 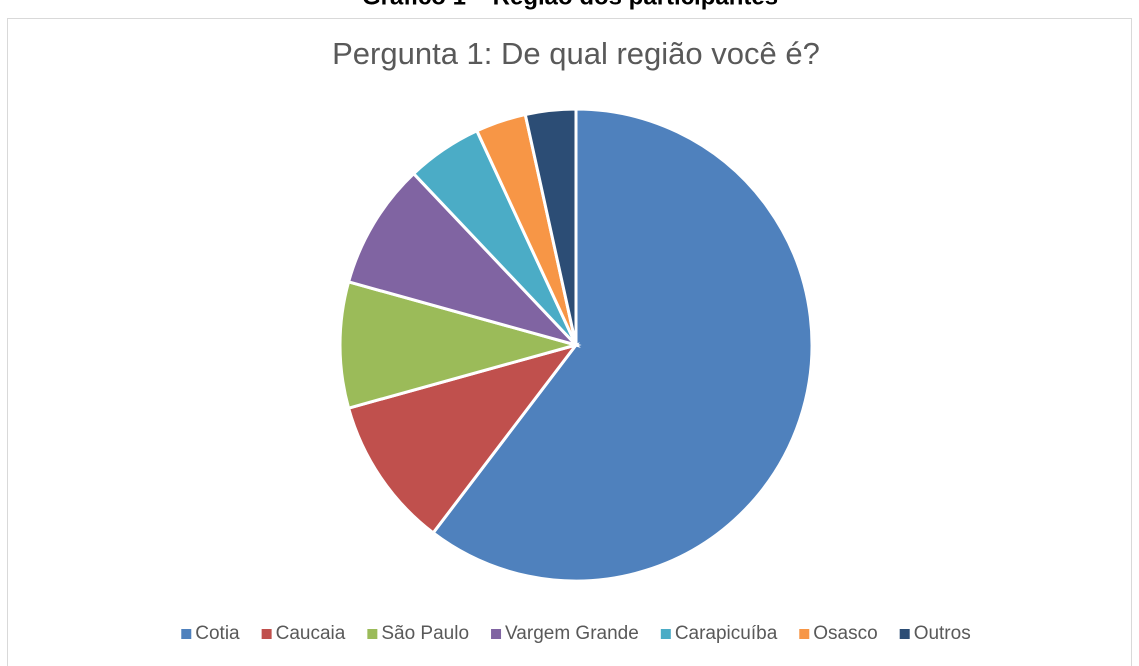 I want to click on legend-label: Carapicuíba, so click(x=726, y=633).